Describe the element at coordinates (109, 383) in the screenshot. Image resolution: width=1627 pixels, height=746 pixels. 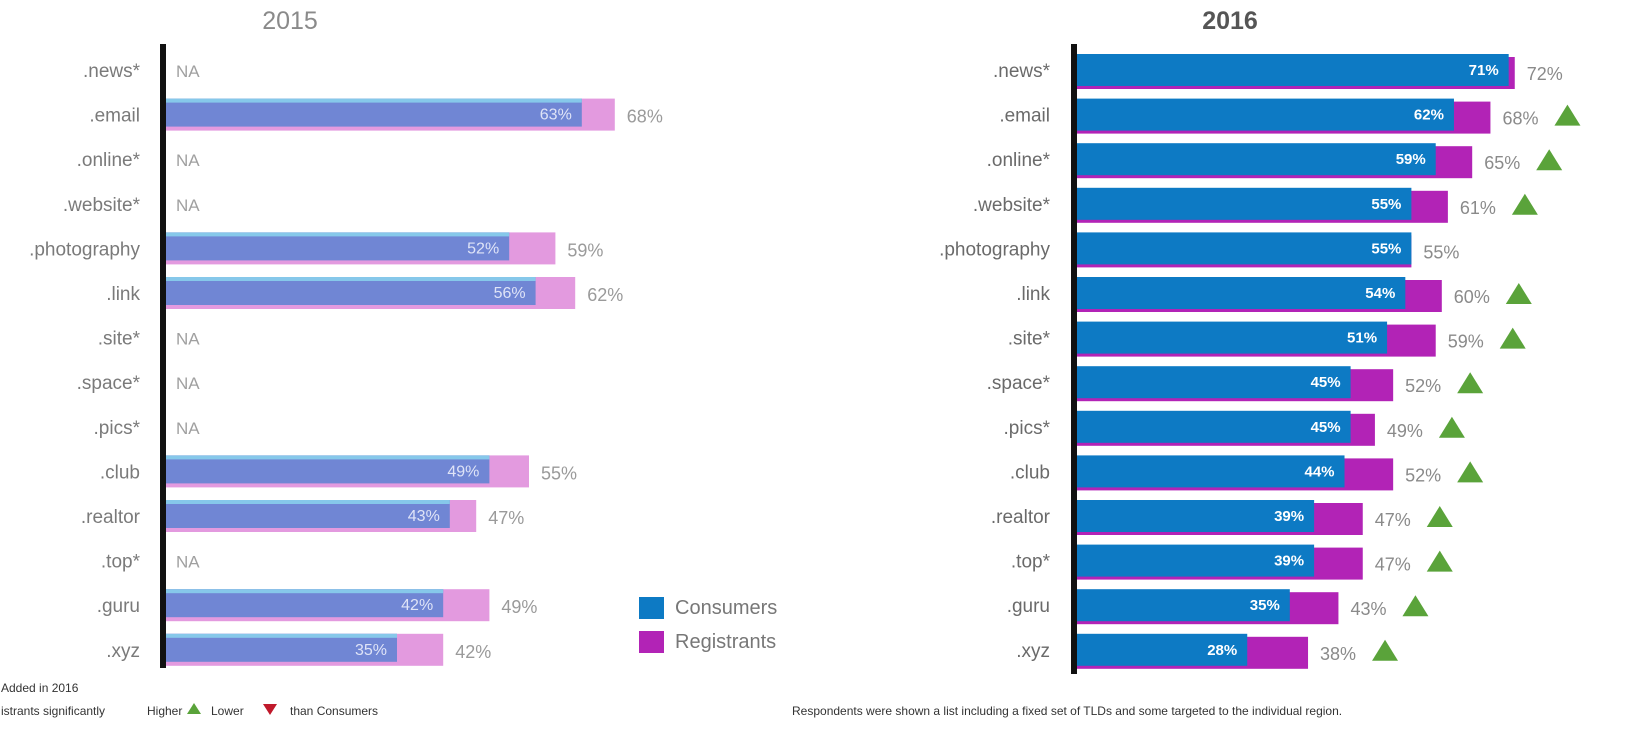
I see `chart-2015-category-label: .space*` at that location.